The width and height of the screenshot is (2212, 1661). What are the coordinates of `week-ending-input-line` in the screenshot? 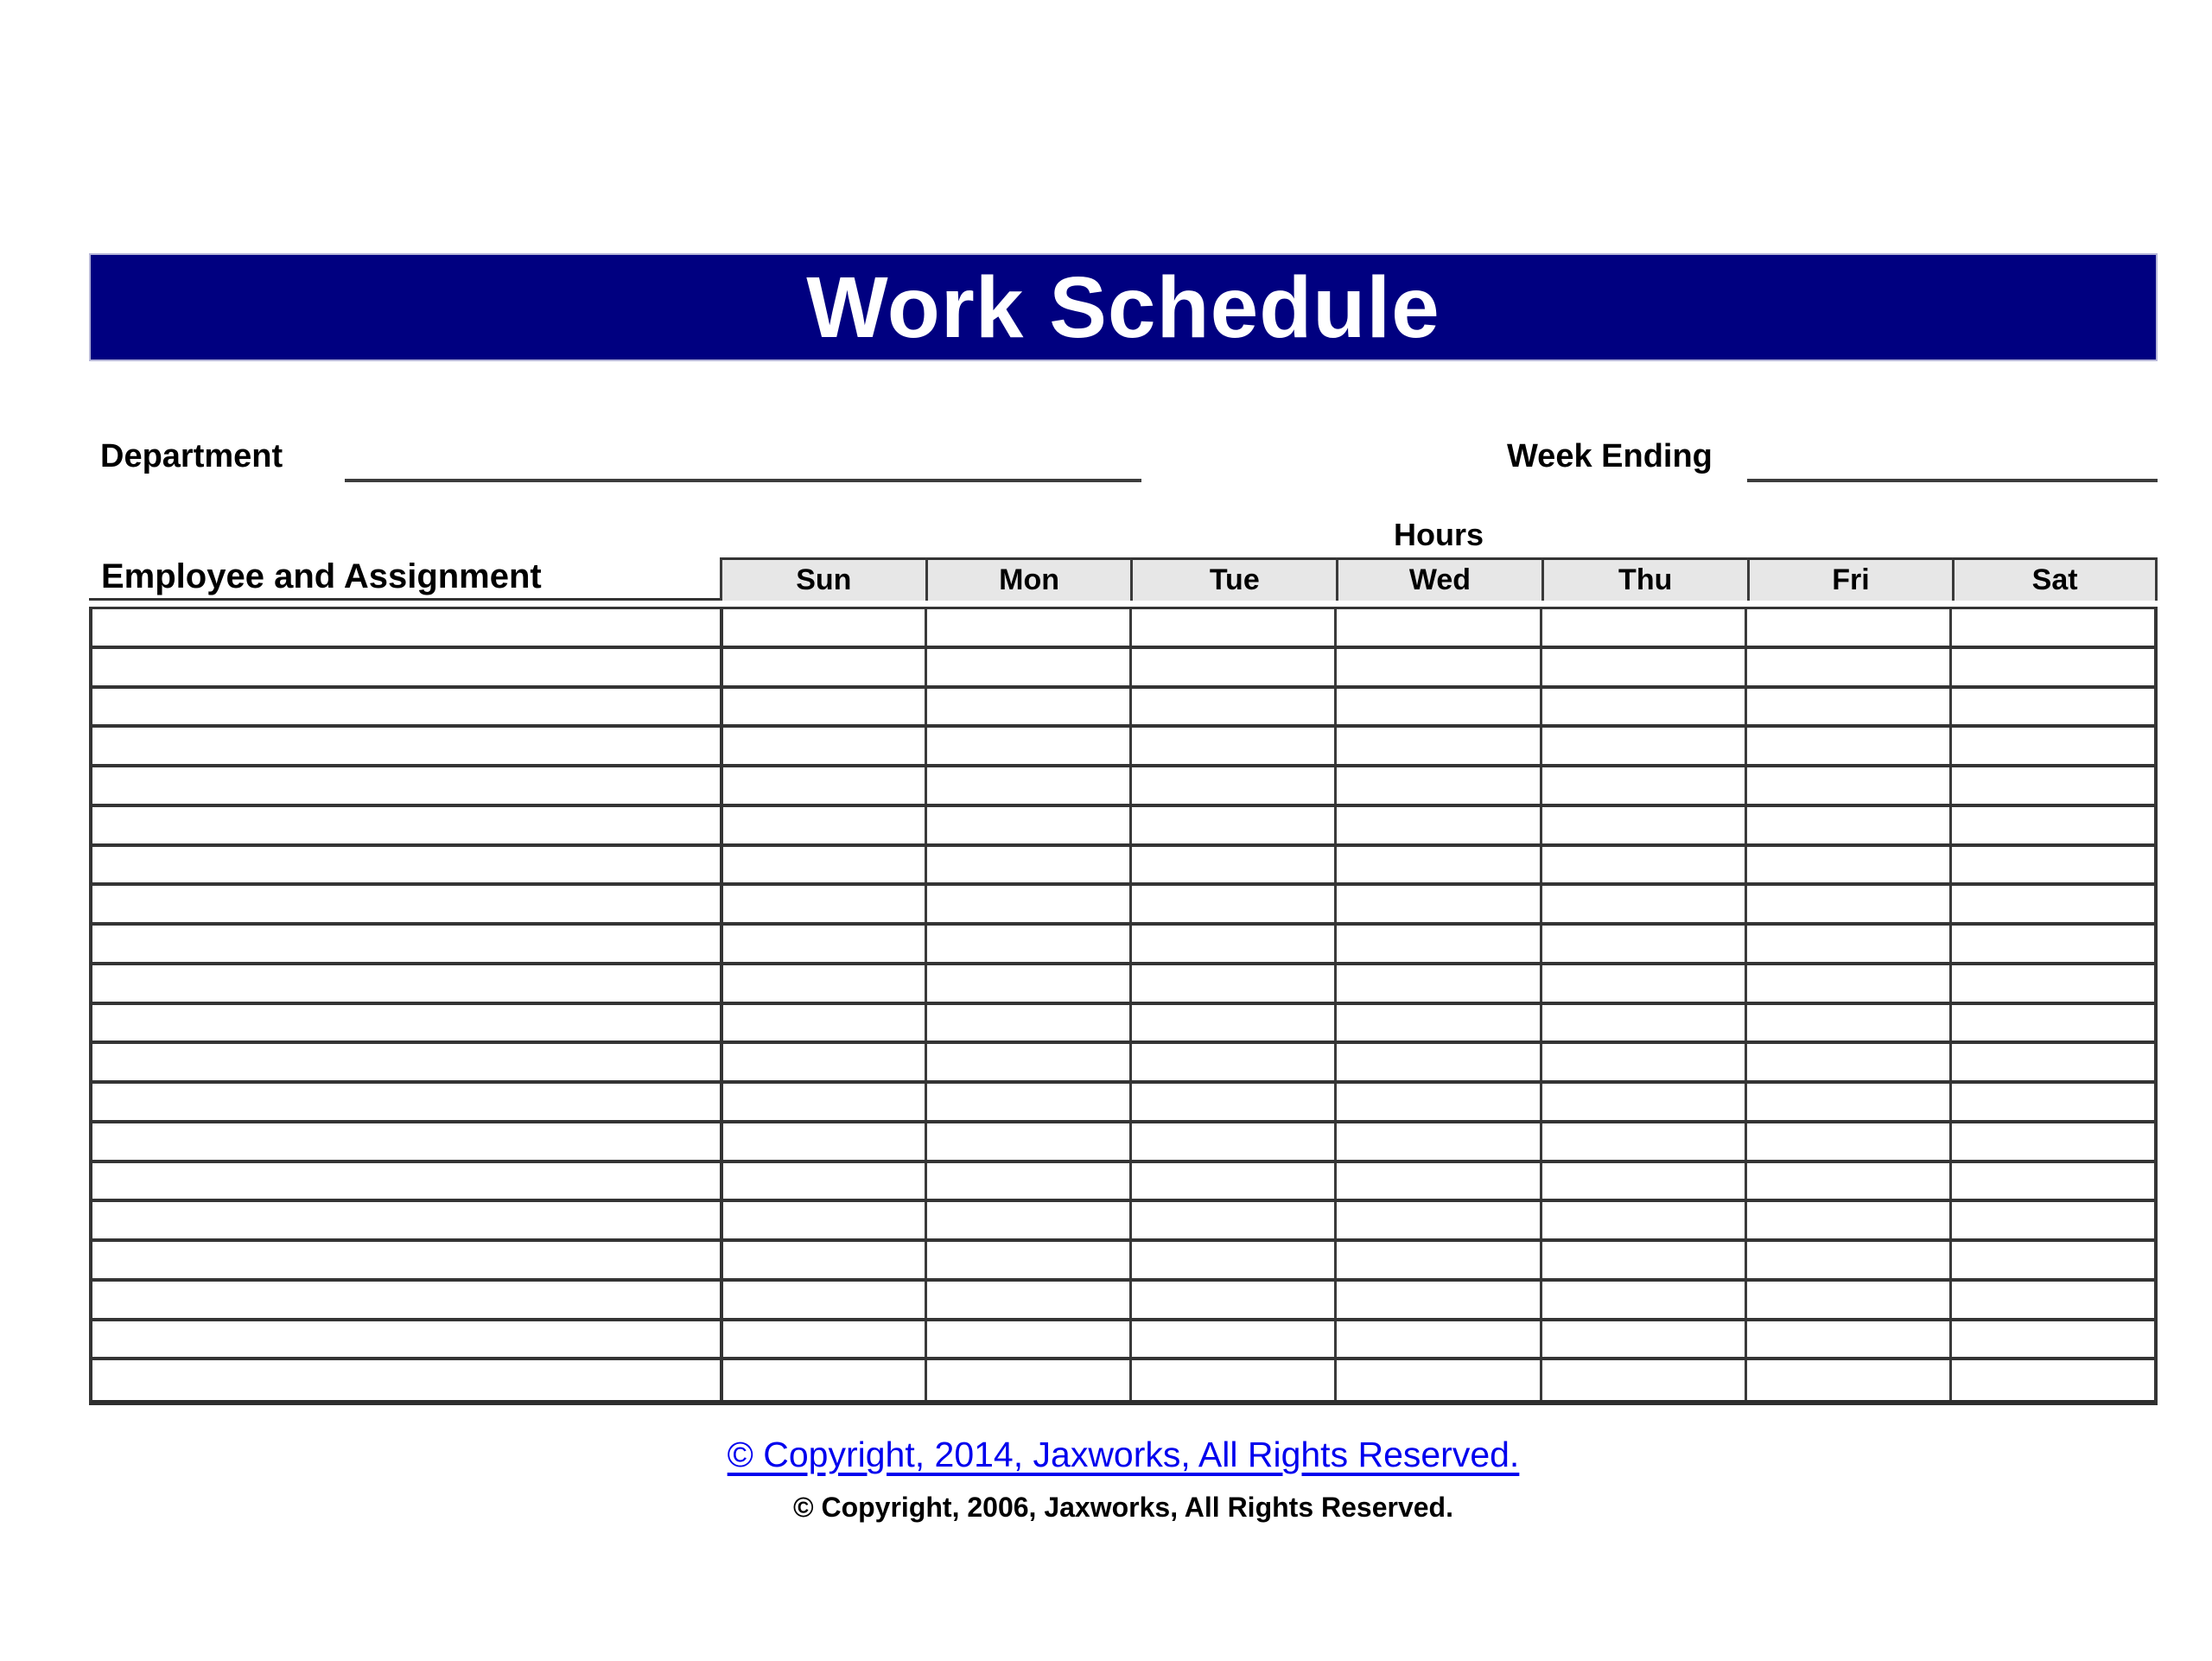 It's located at (1952, 480).